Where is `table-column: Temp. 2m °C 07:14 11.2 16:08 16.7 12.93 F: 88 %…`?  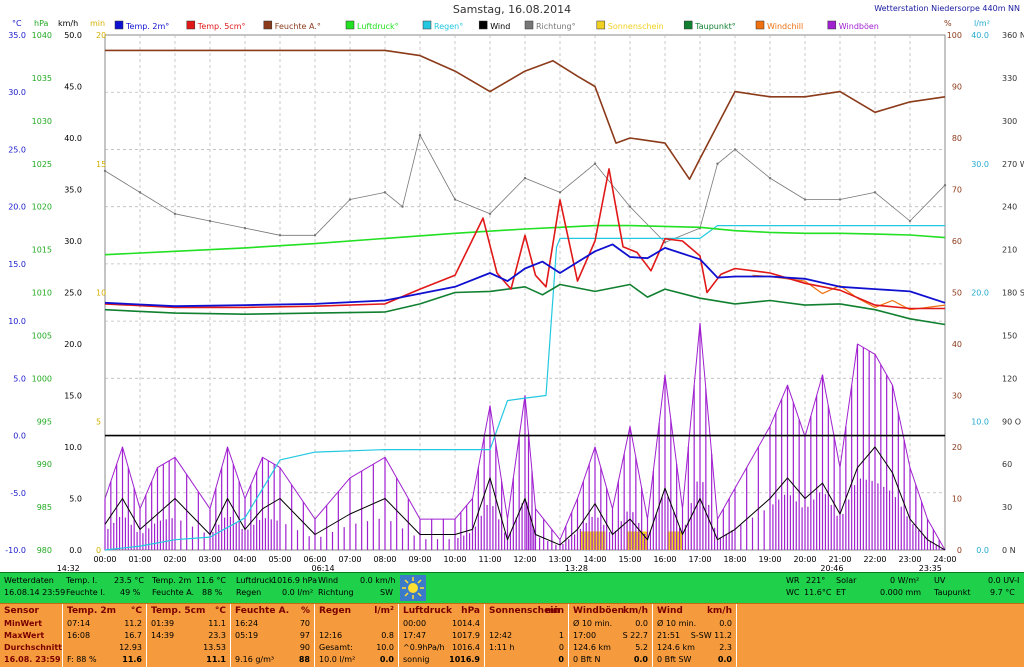 table-column: Temp. 2m °C 07:14 11.2 16:08 16.7 12.93 F: 88 %… is located at coordinates (105, 635).